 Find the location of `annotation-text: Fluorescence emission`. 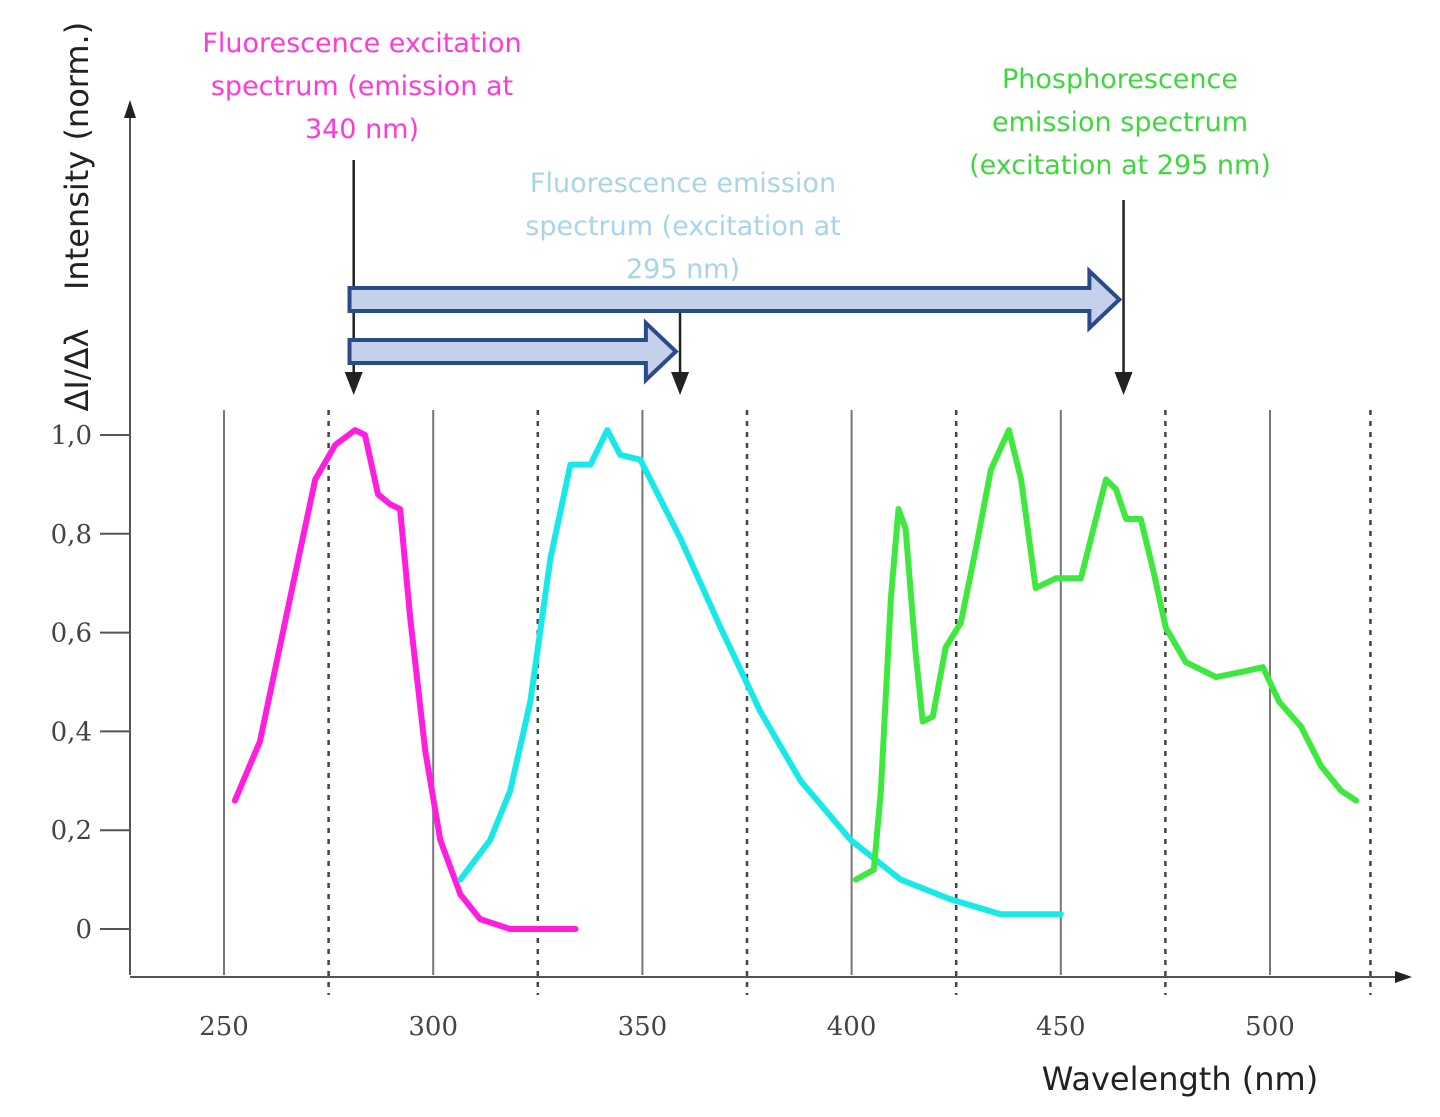

annotation-text: Fluorescence emission is located at coordinates (683, 183).